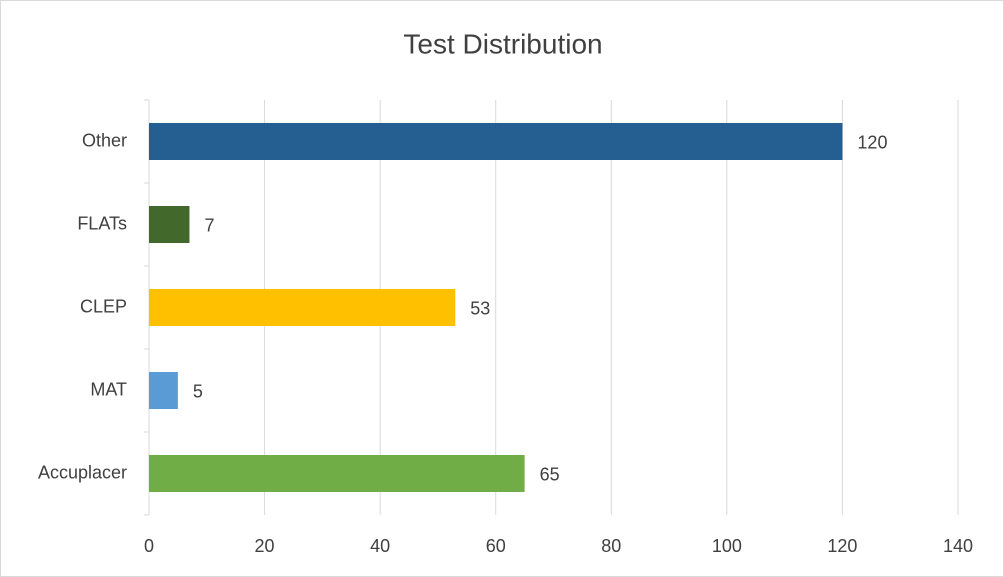  I want to click on data-label: 53, so click(480, 308).